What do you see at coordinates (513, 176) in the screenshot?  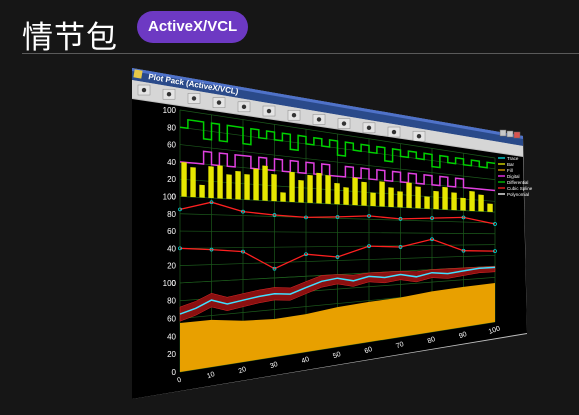 I see `legend-label: Digital` at bounding box center [513, 176].